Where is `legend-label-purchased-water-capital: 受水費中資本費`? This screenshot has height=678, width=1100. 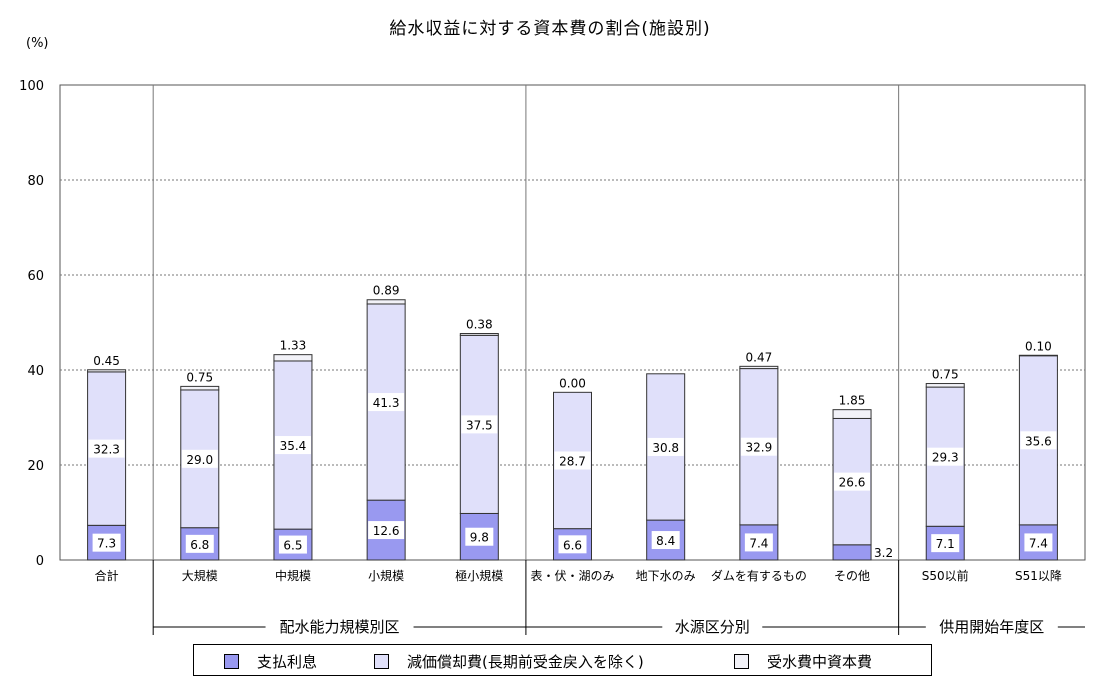 legend-label-purchased-water-capital: 受水費中資本費 is located at coordinates (820, 661).